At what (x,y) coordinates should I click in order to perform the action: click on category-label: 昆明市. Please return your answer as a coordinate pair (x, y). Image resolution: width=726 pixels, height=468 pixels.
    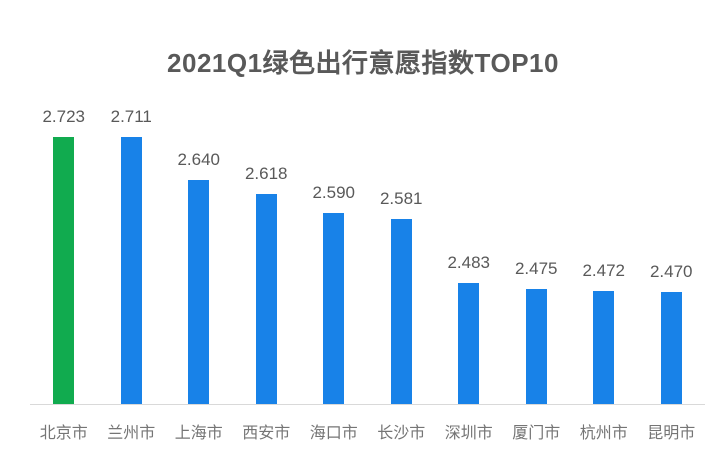
    Looking at the image, I should click on (671, 433).